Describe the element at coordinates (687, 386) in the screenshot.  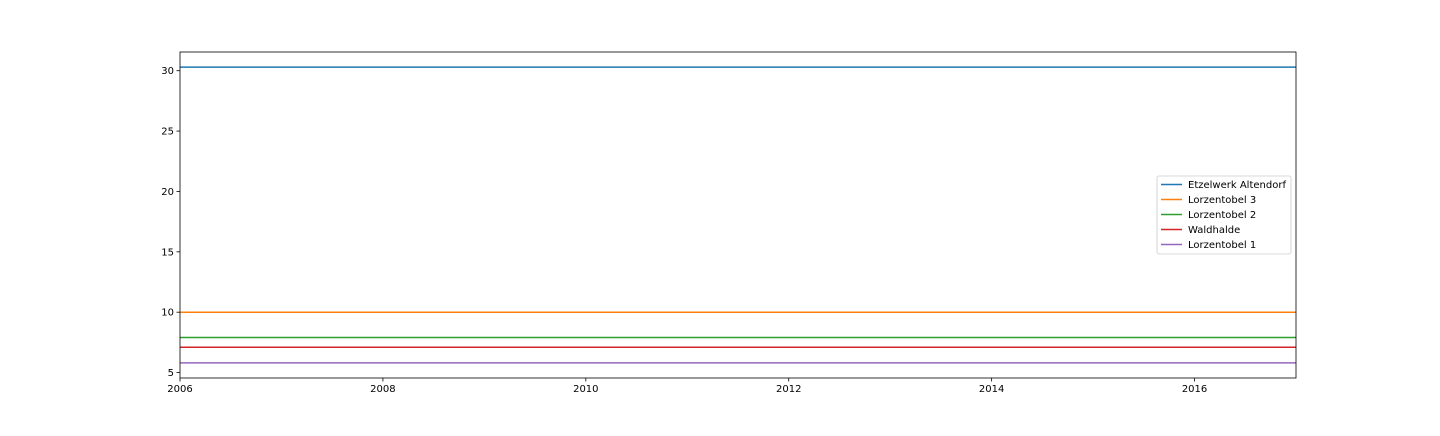
I see `x-axis: 2006 2008 2010 2012 2014 2016` at that location.